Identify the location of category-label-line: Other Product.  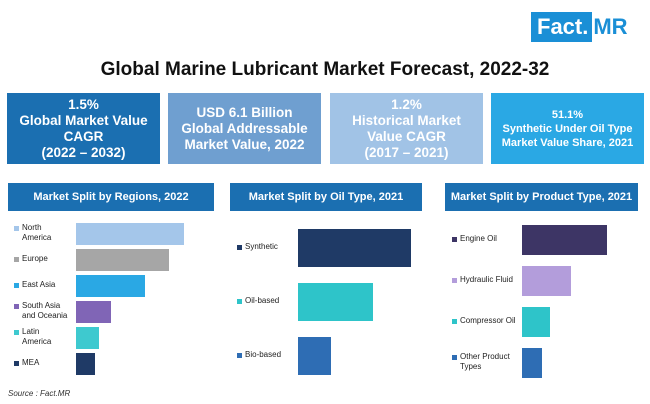
(485, 356).